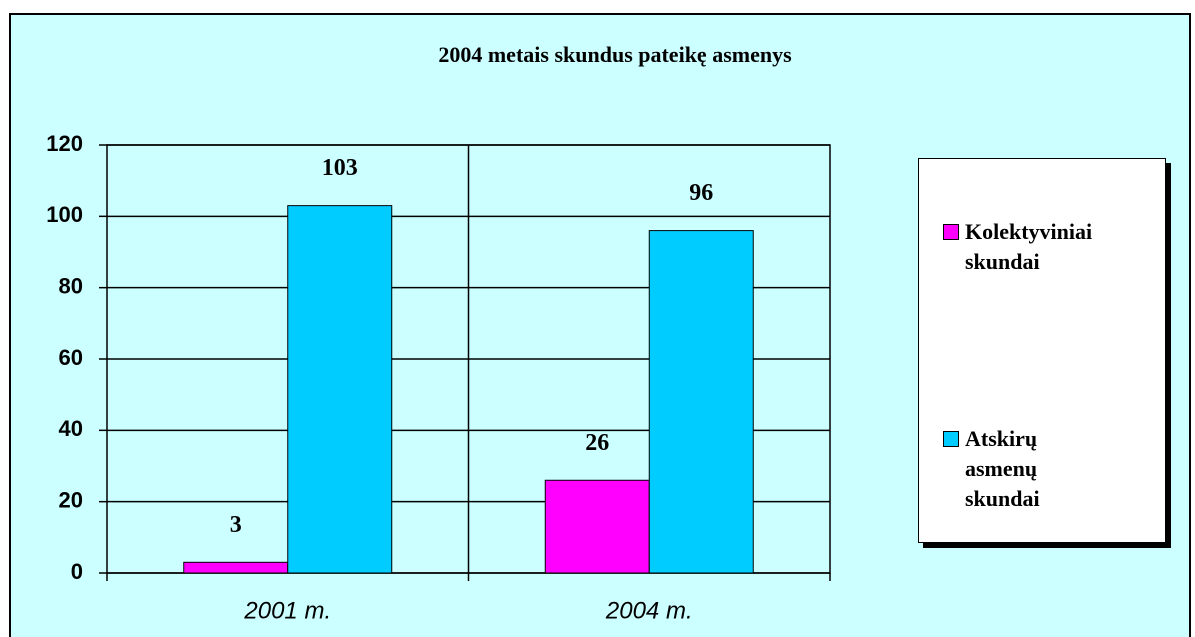 Image resolution: width=1195 pixels, height=637 pixels. Describe the element at coordinates (71, 428) in the screenshot. I see `y-tick-label: 40` at that location.